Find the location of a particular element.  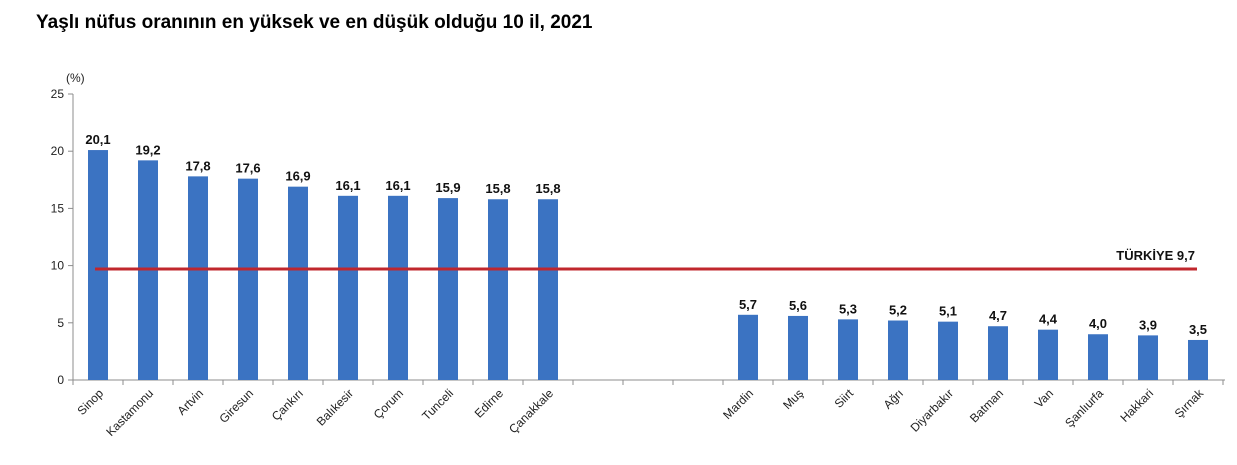

data-label: 5,2 is located at coordinates (898, 310).